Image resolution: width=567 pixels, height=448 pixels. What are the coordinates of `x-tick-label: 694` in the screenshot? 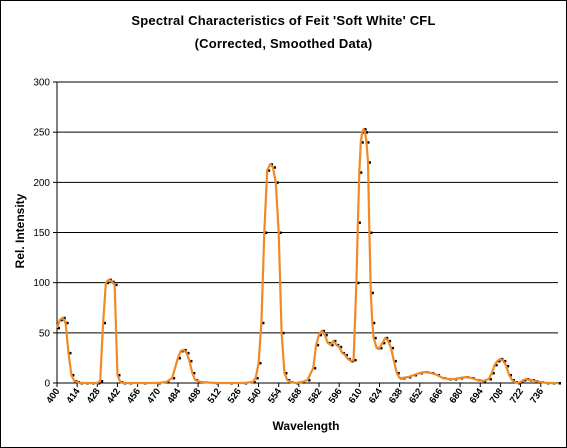 It's located at (477, 396).